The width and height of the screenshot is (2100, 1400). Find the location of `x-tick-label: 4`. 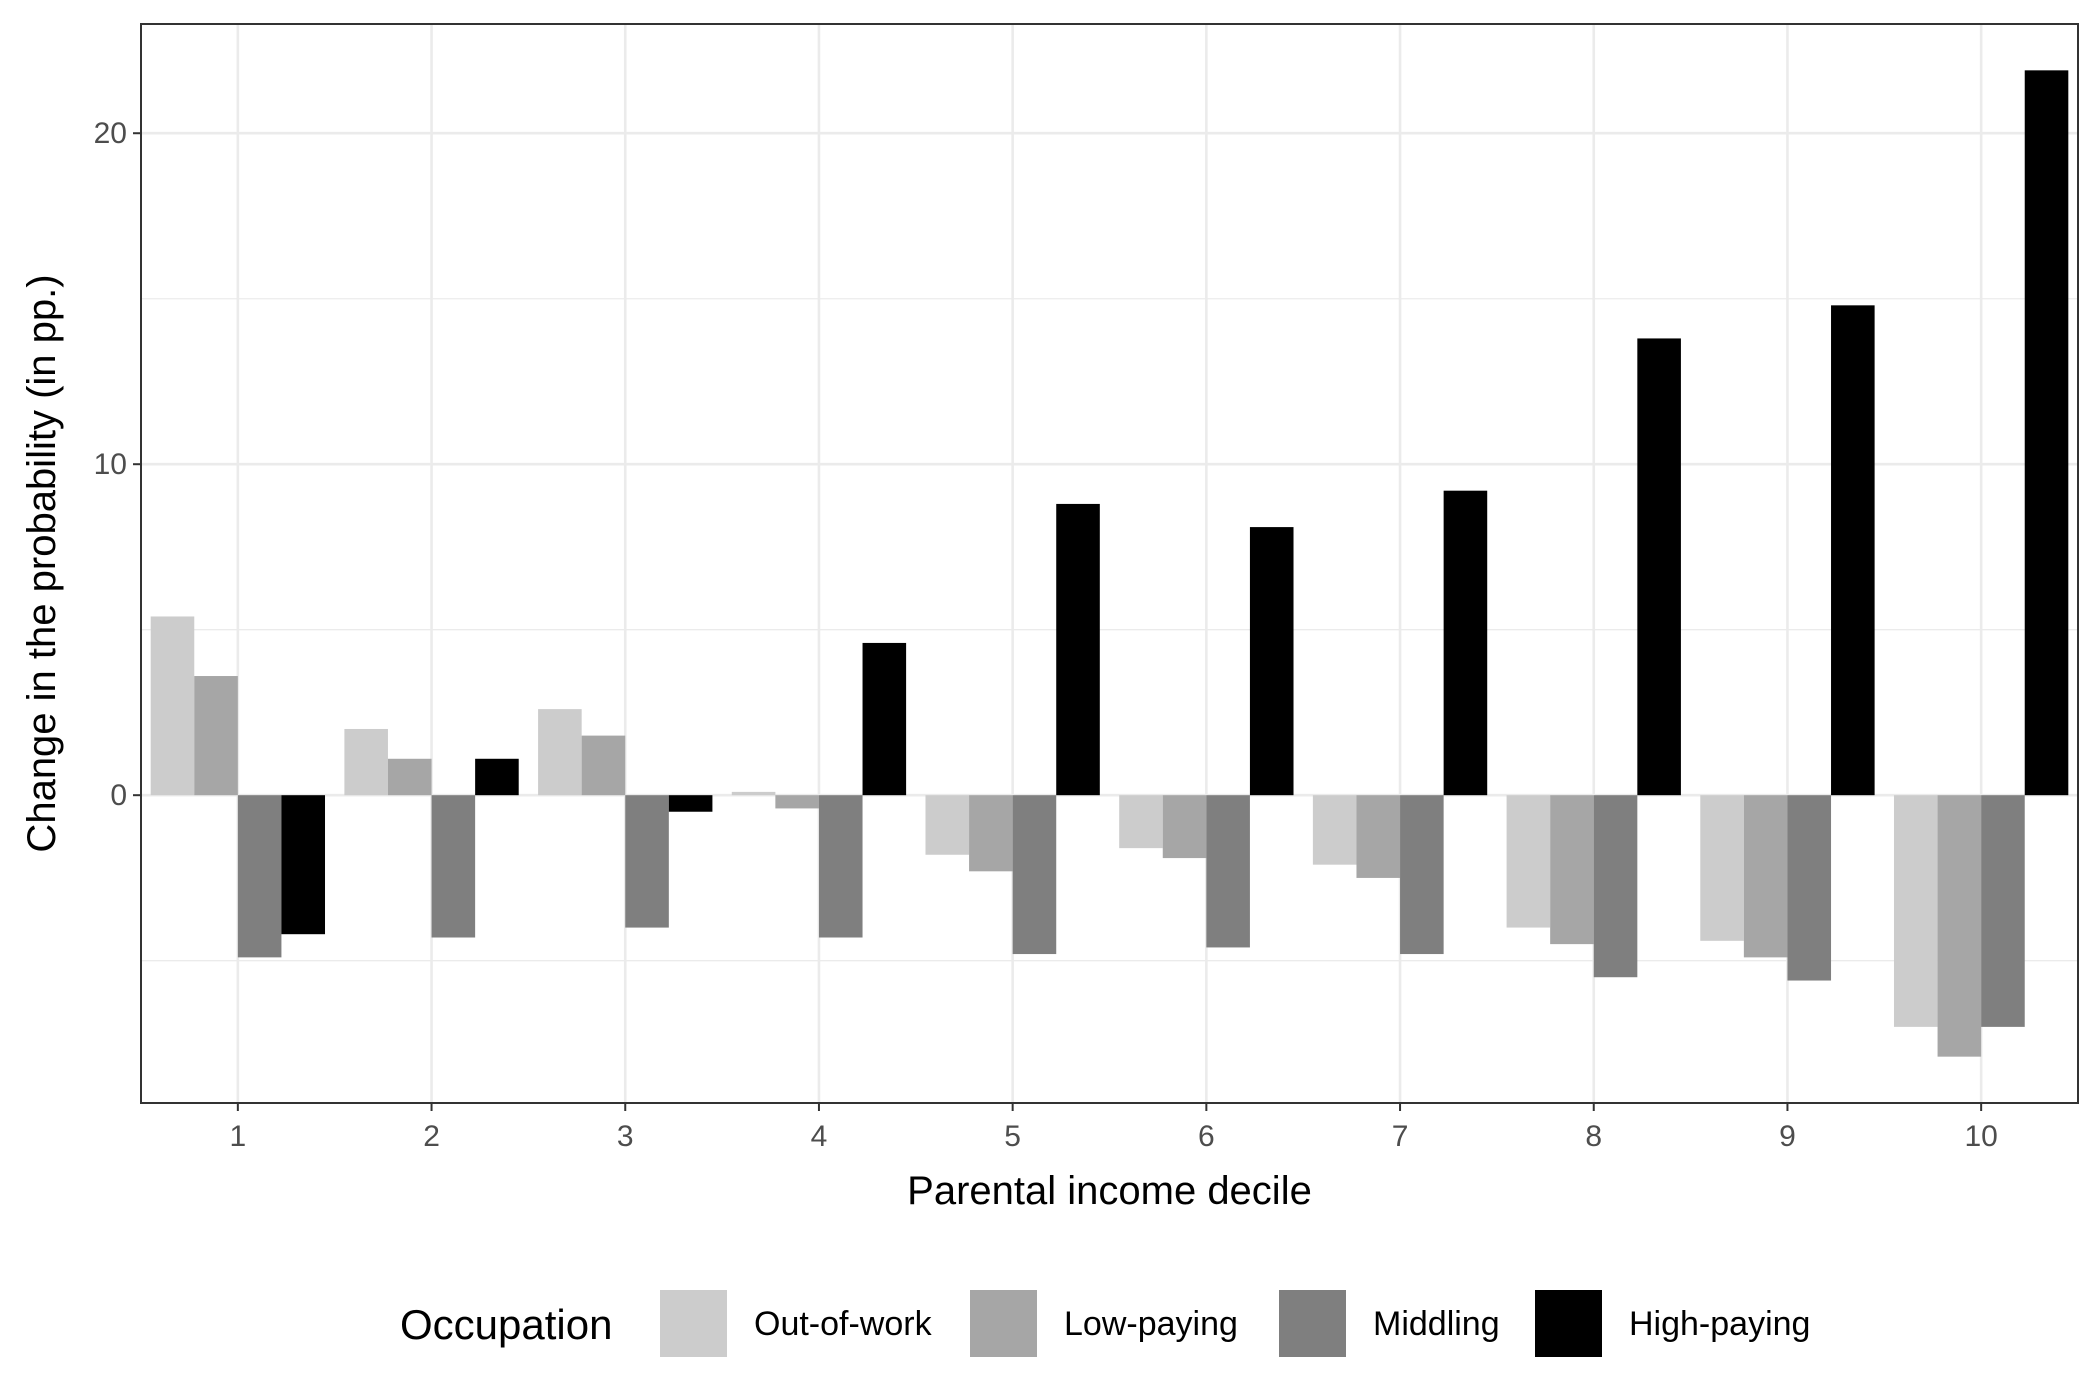

x-tick-label: 4 is located at coordinates (819, 1136).